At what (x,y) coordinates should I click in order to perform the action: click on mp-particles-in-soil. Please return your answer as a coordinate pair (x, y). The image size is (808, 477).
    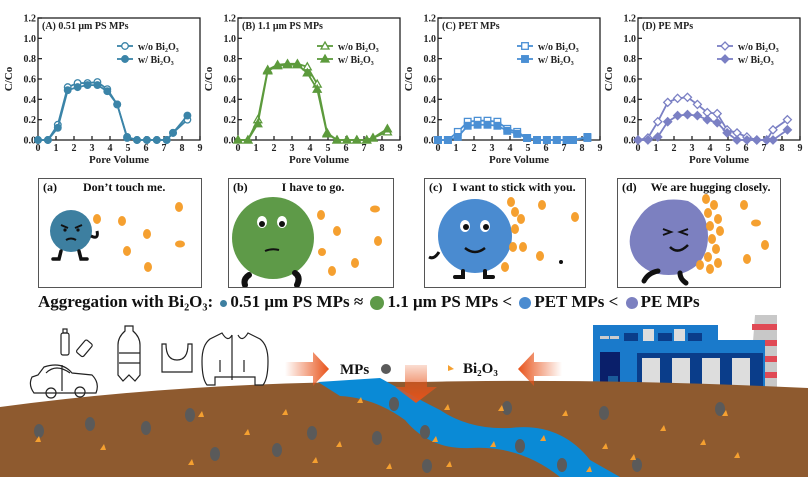
    Looking at the image, I should click on (379, 435).